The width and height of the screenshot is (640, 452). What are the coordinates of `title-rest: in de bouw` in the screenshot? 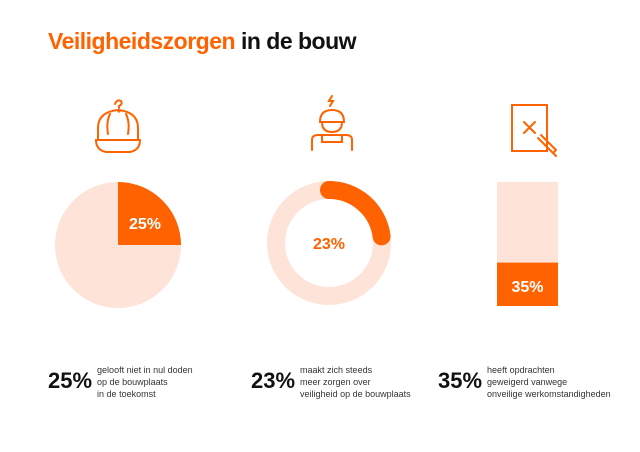 It's located at (298, 41).